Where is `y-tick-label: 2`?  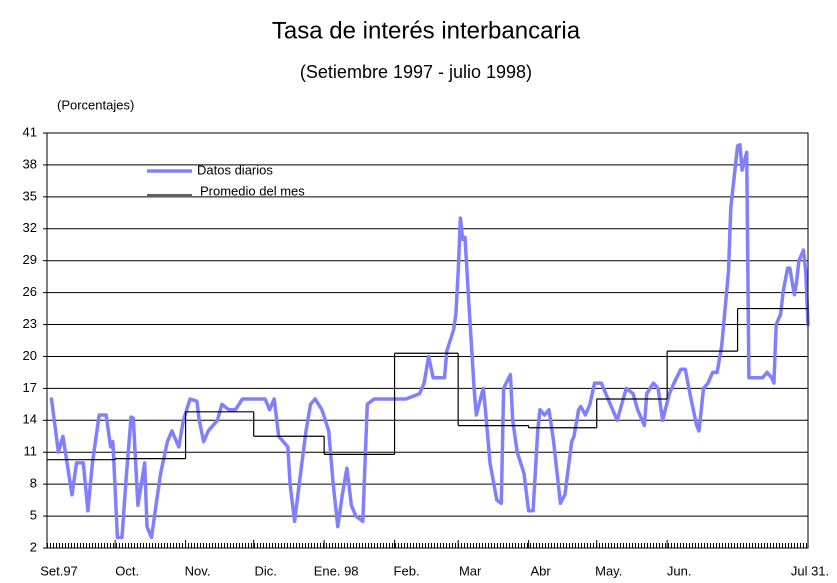 y-tick-label: 2 is located at coordinates (33, 546).